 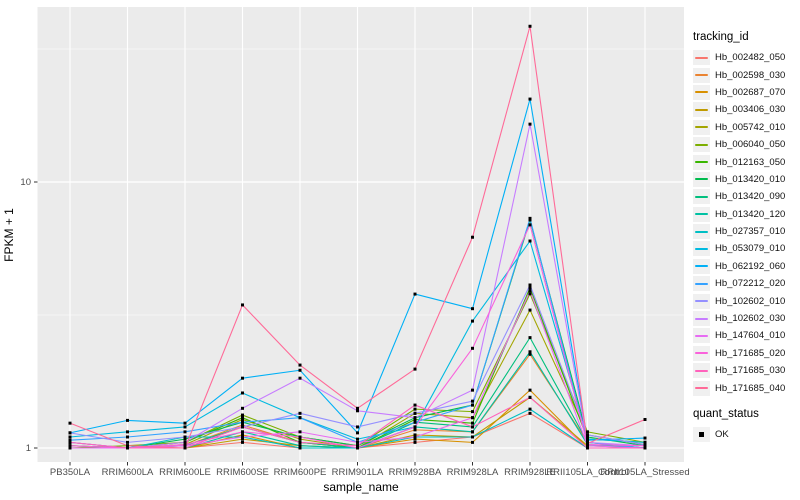 What do you see at coordinates (746, 74) in the screenshot?
I see `legend-item: Hb_002598_030` at bounding box center [746, 74].